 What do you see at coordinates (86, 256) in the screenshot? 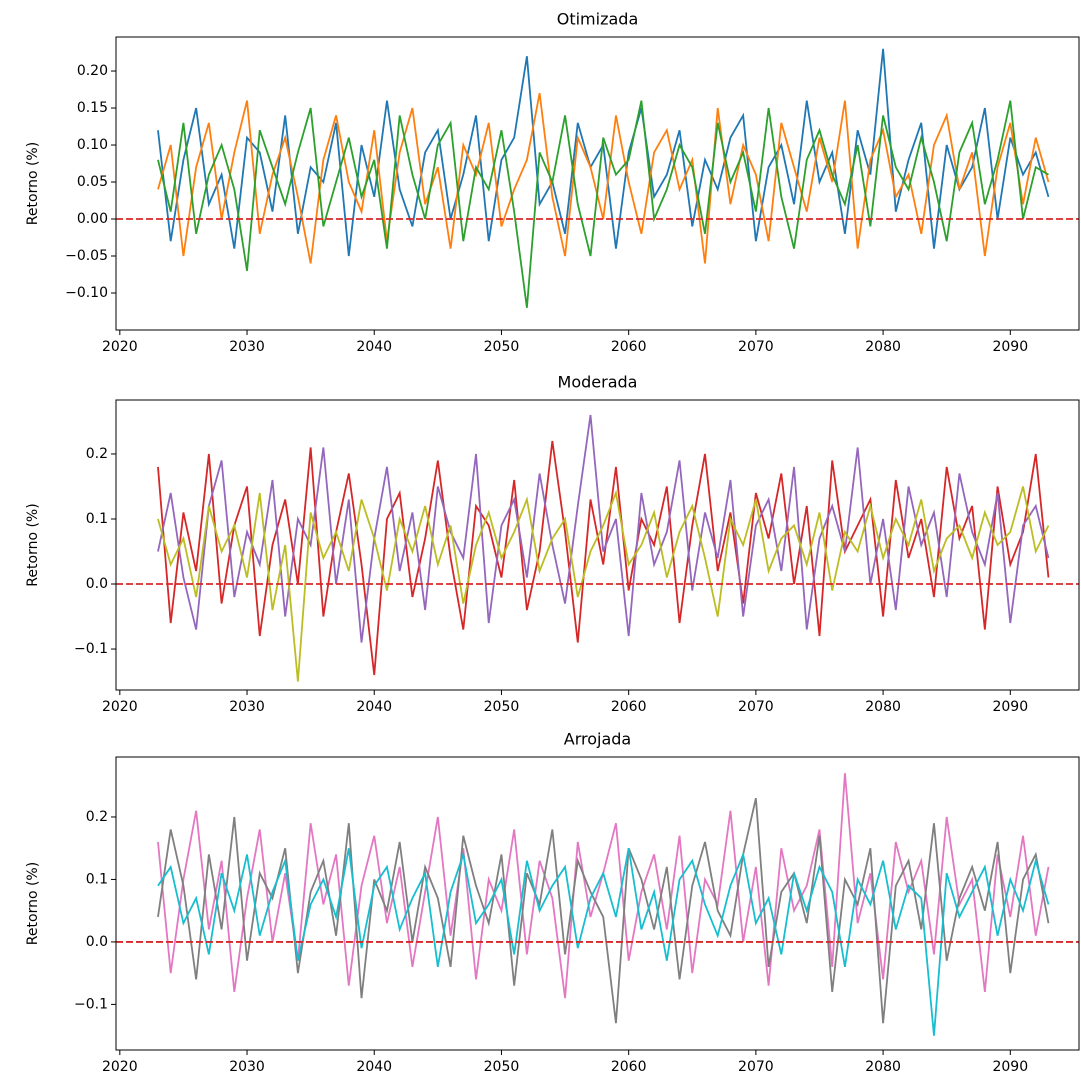
I see `y-tick-label: −0.05` at bounding box center [86, 256].